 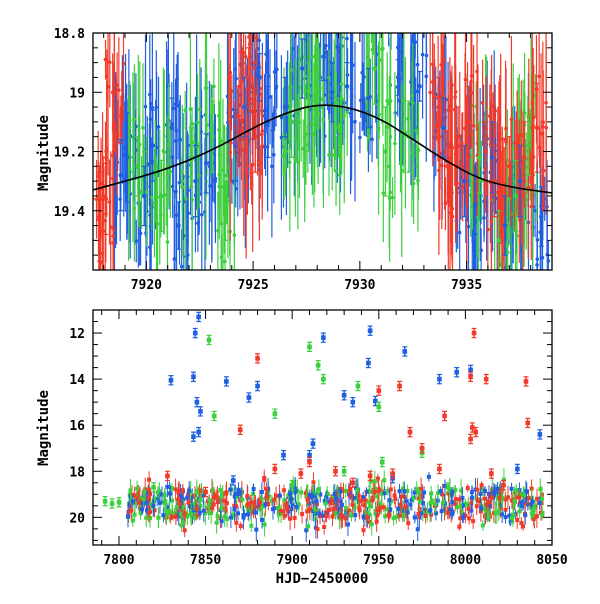 I want to click on bottom-y-tick-label: 14, so click(x=77, y=380).